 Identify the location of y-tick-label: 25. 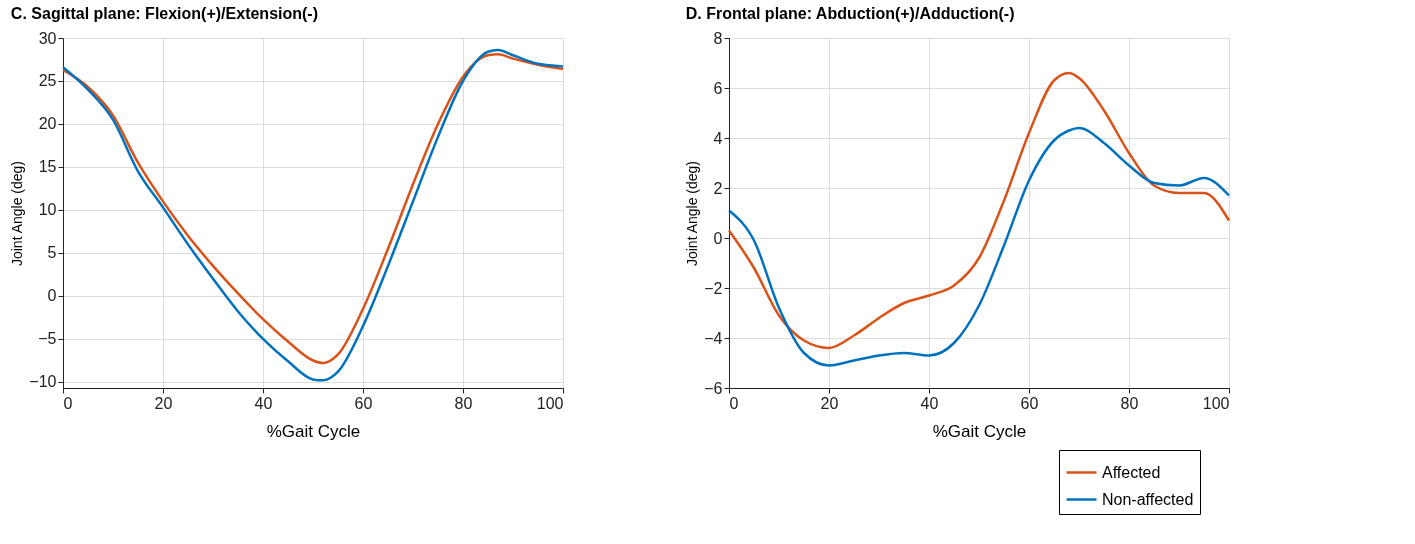
(47, 81).